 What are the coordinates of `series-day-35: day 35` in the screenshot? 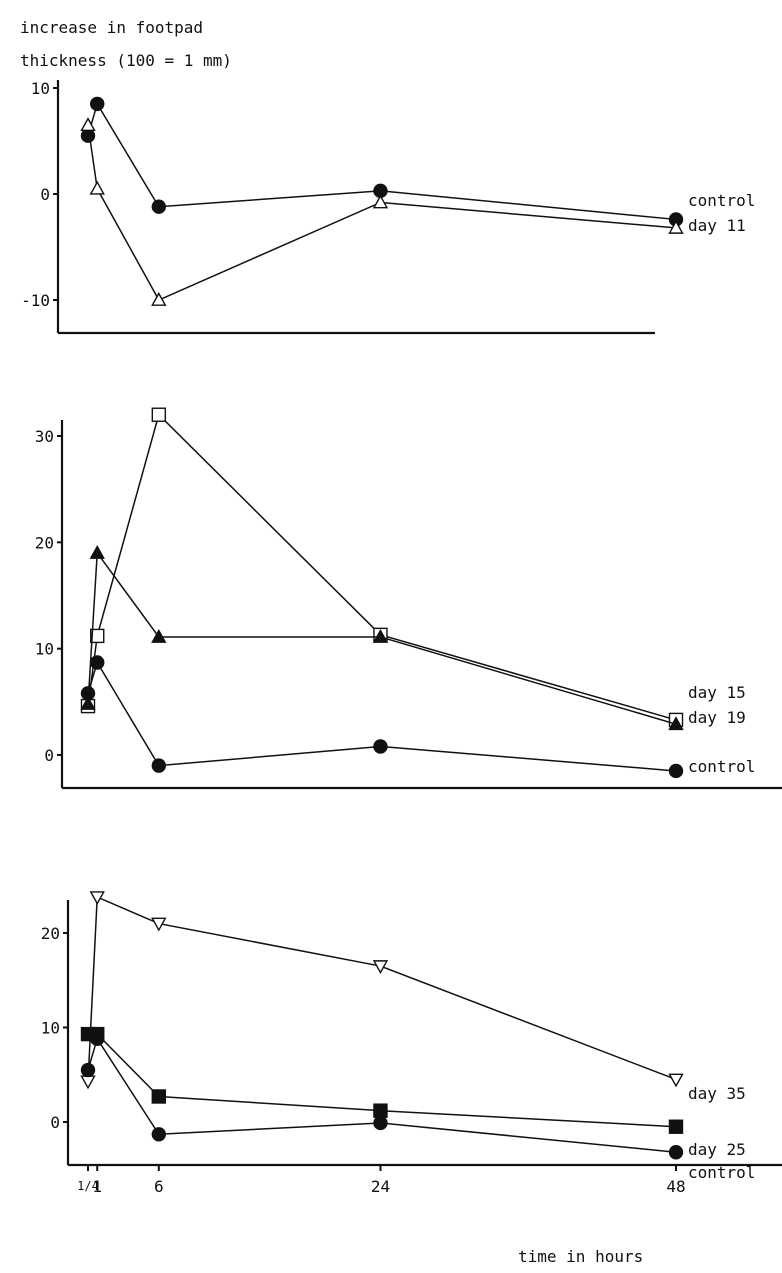 It's located at (413, 997).